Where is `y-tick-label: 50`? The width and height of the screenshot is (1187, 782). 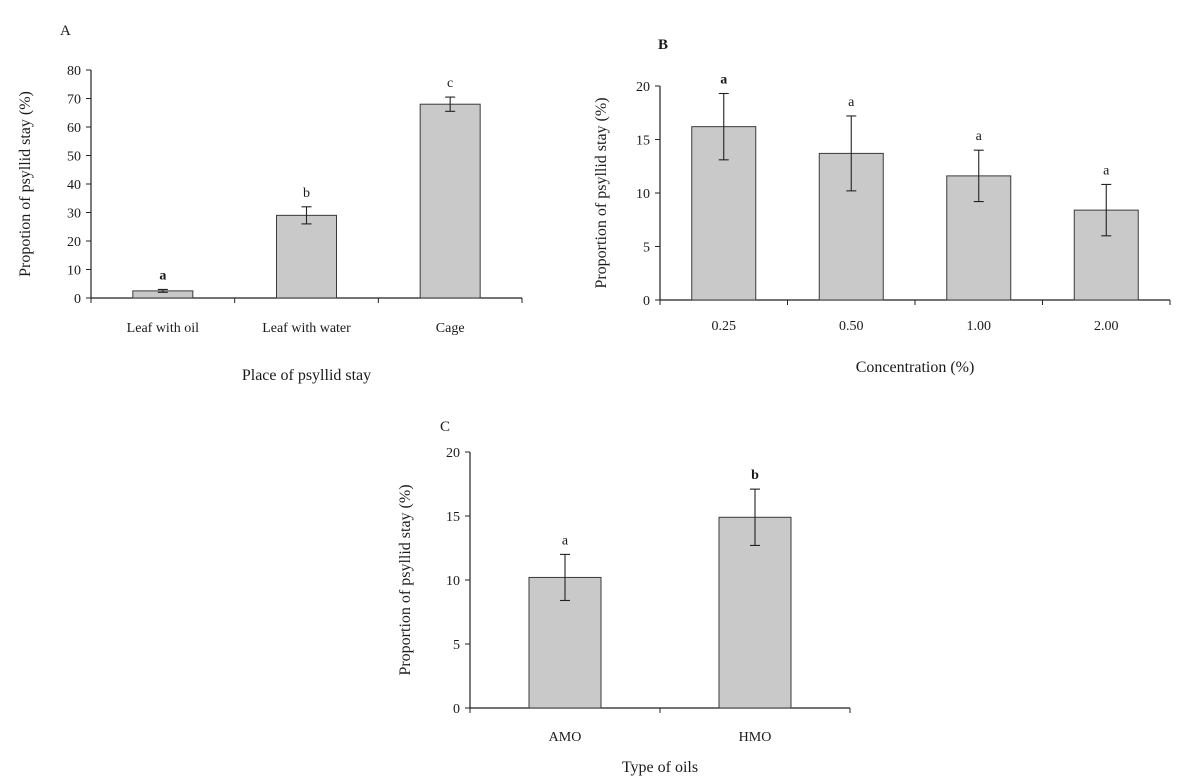
y-tick-label: 50 is located at coordinates (74, 157).